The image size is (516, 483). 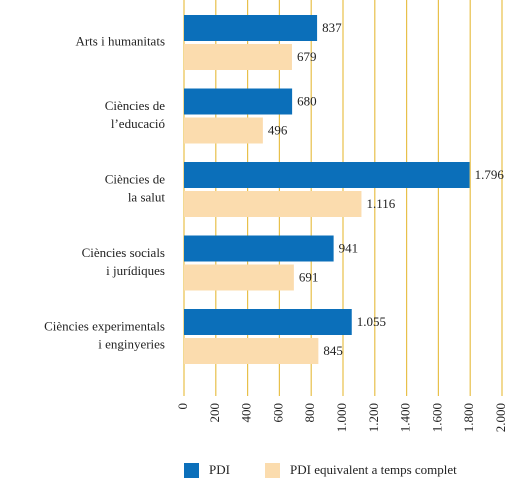 What do you see at coordinates (332, 27) in the screenshot?
I see `value-label: 837` at bounding box center [332, 27].